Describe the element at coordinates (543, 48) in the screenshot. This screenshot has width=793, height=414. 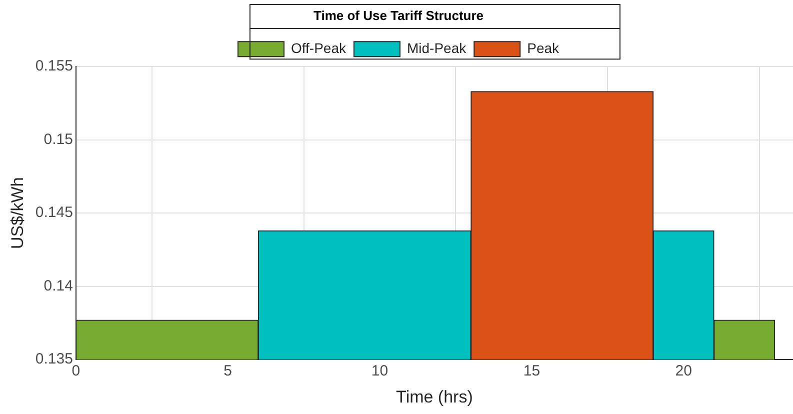
I see `legend-label: Peak` at that location.